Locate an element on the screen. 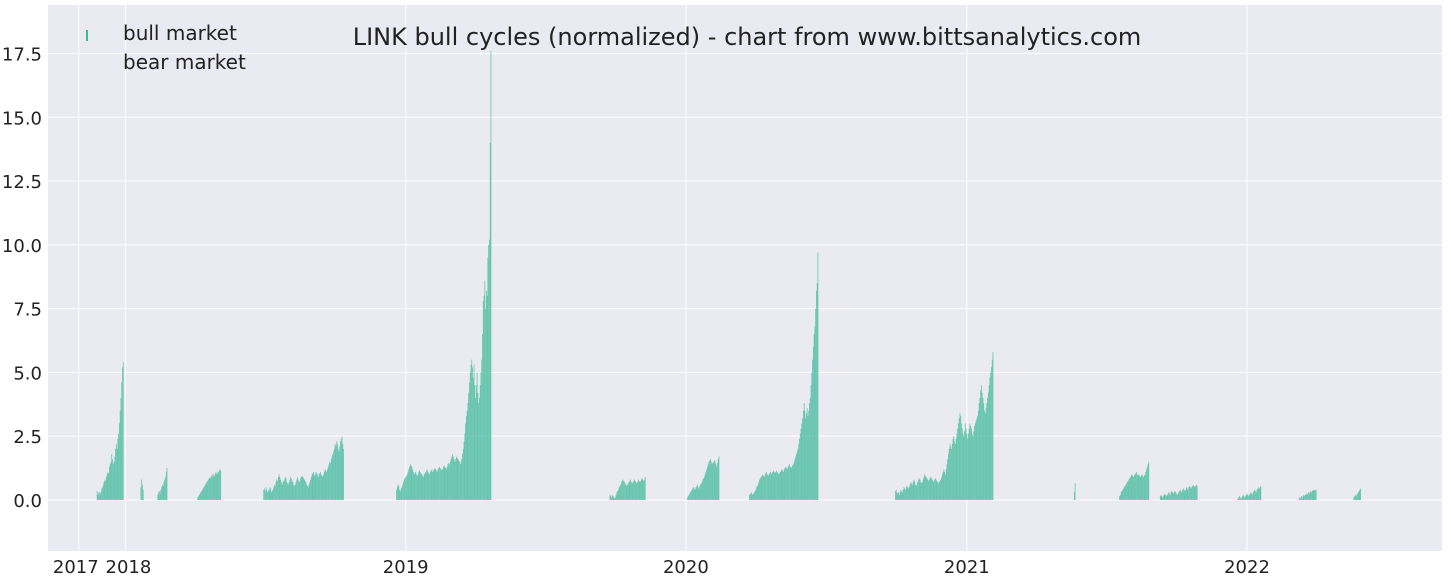 The width and height of the screenshot is (1451, 587). legend-bear-label: bear market is located at coordinates (184, 62).